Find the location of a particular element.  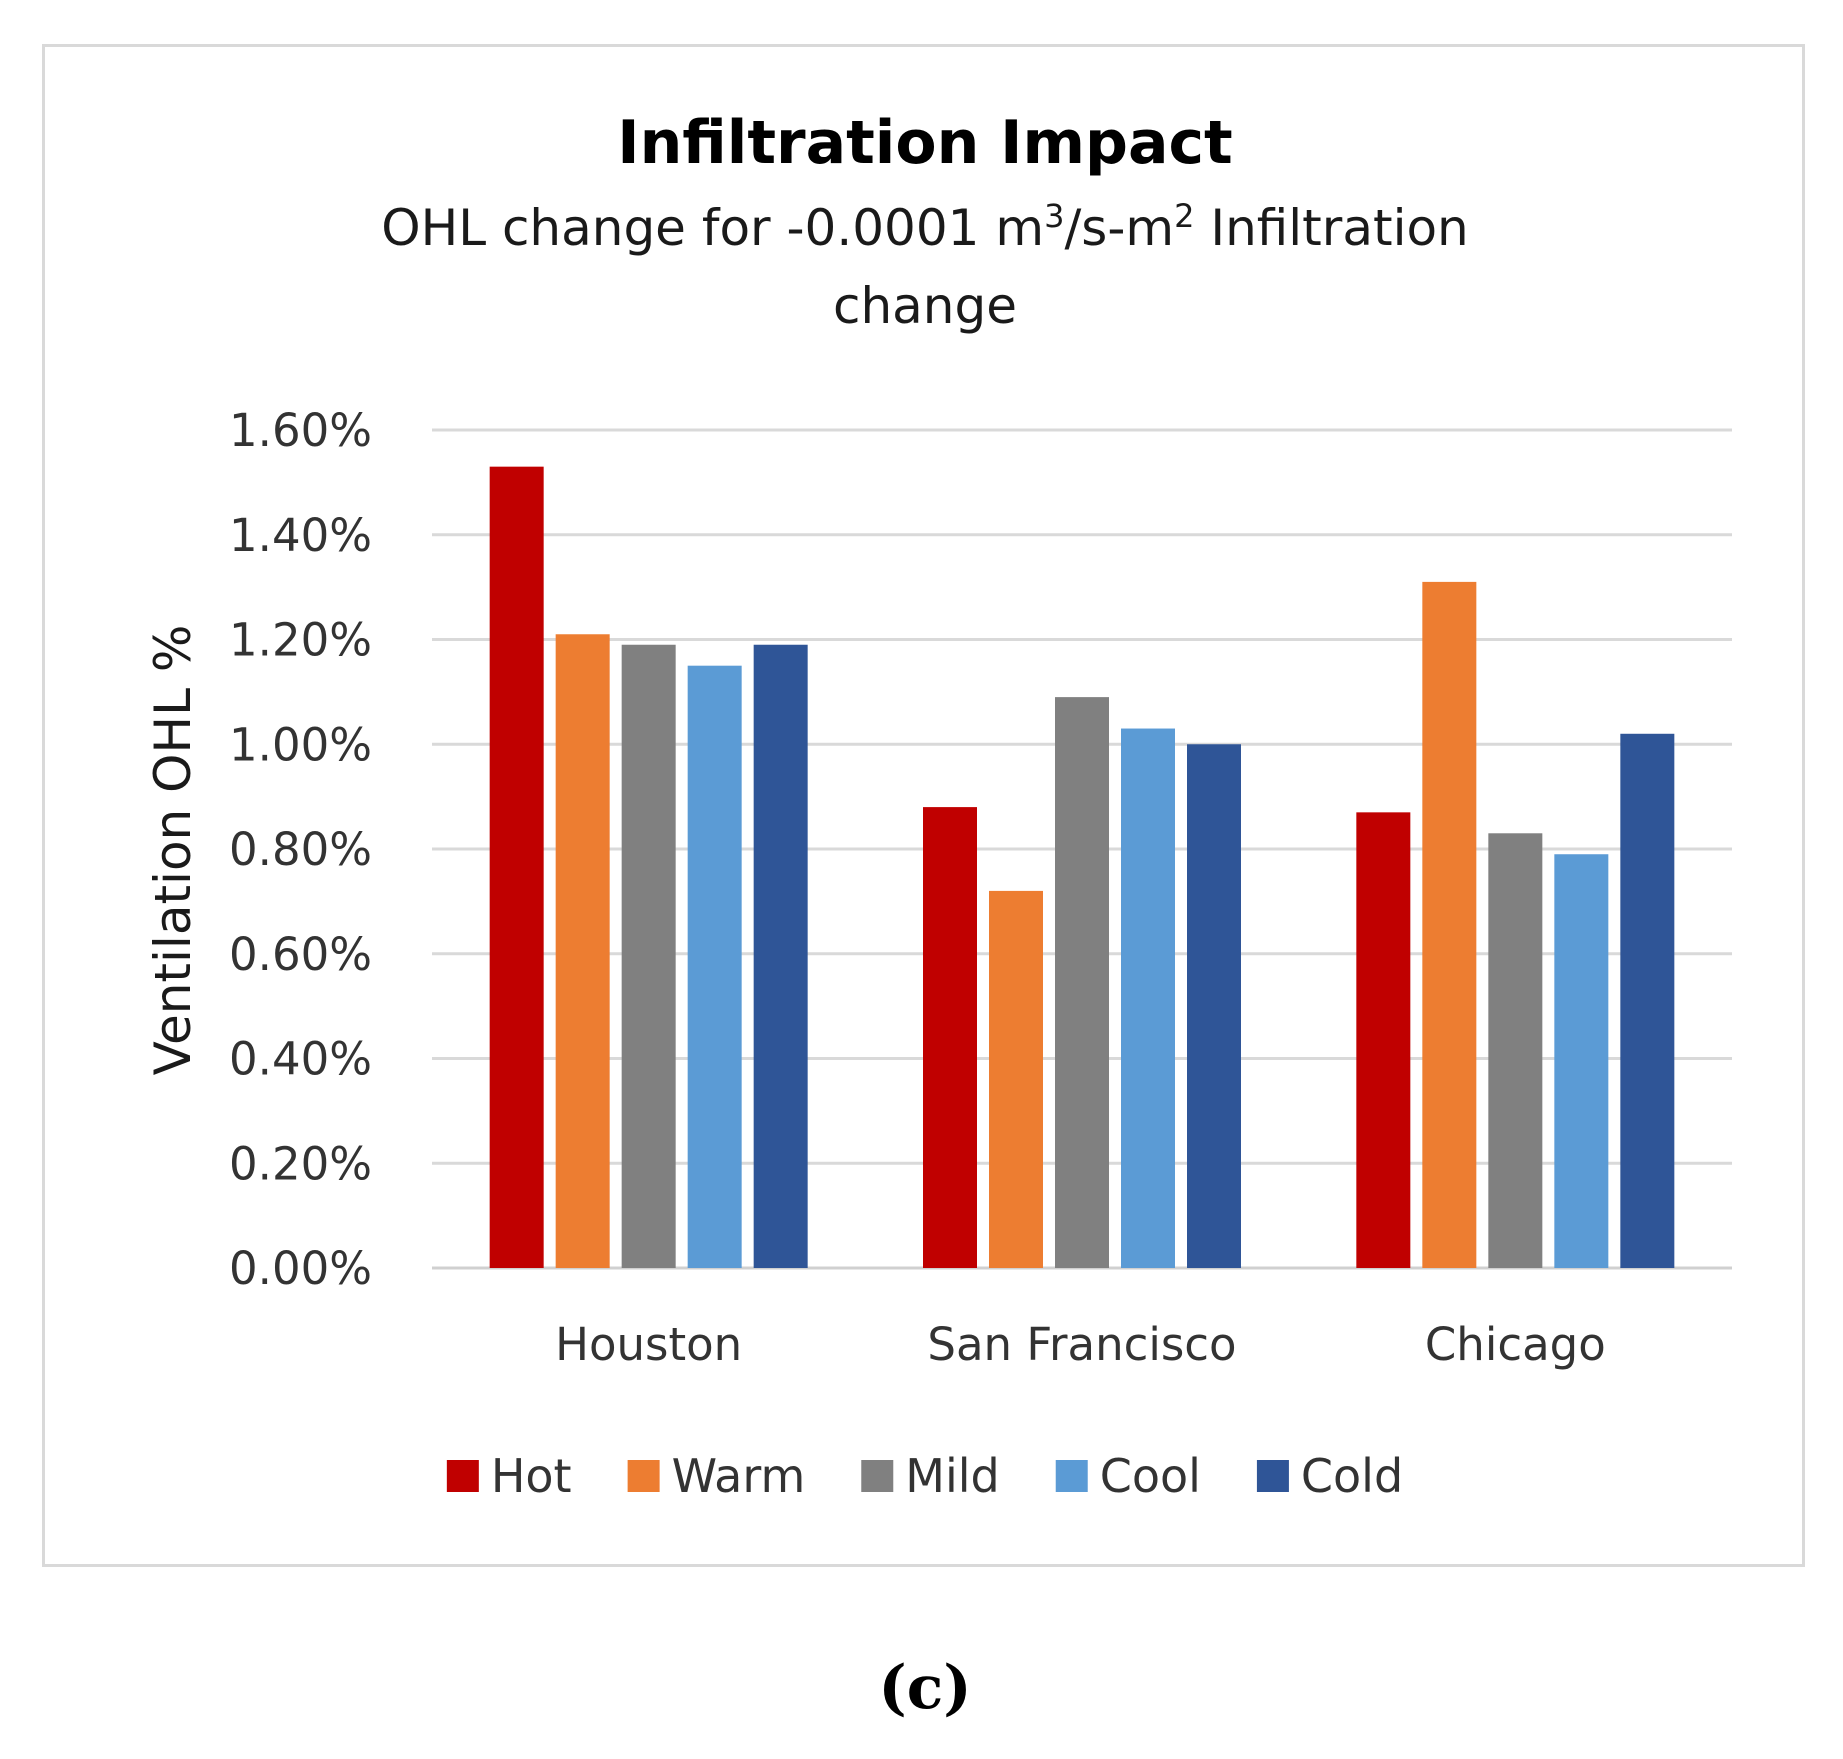

legend-swatch-cold is located at coordinates (1272, 1476).